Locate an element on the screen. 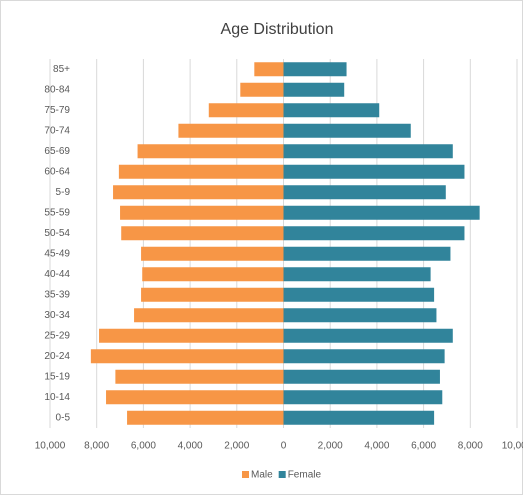 This screenshot has height=495, width=523. y-tick-label: 10-14 is located at coordinates (57, 397).